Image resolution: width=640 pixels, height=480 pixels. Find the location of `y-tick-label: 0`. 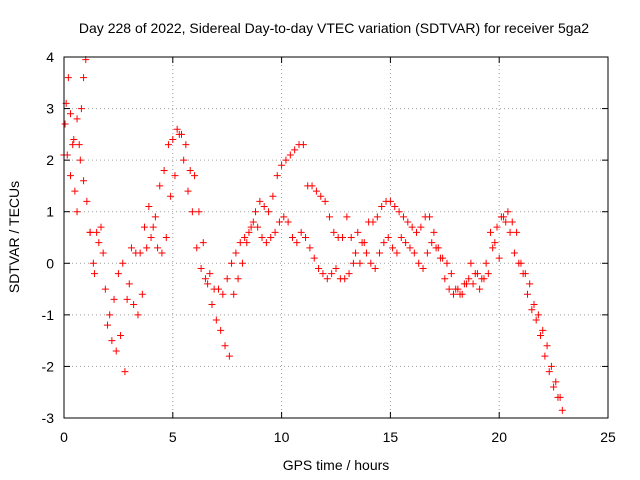

y-tick-label: 0 is located at coordinates (50, 263).